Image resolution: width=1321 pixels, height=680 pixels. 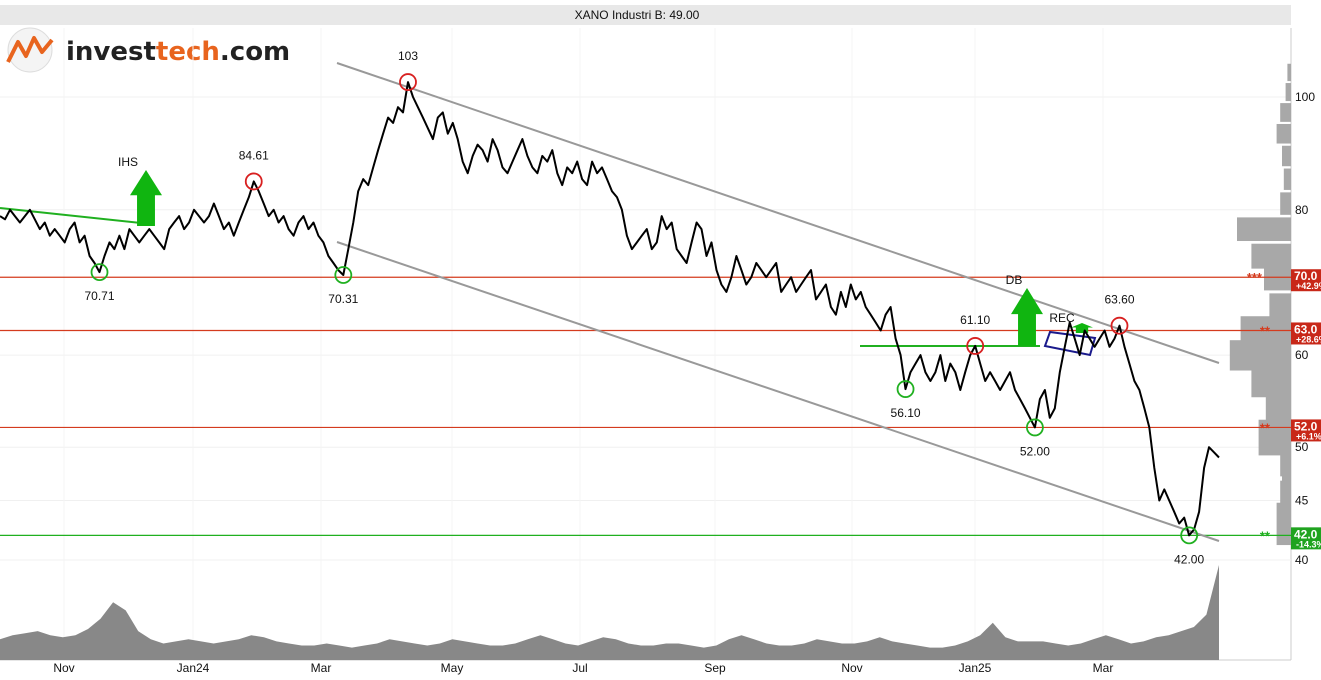 What do you see at coordinates (255, 52) in the screenshot?
I see `logo-text-com: .com` at bounding box center [255, 52].